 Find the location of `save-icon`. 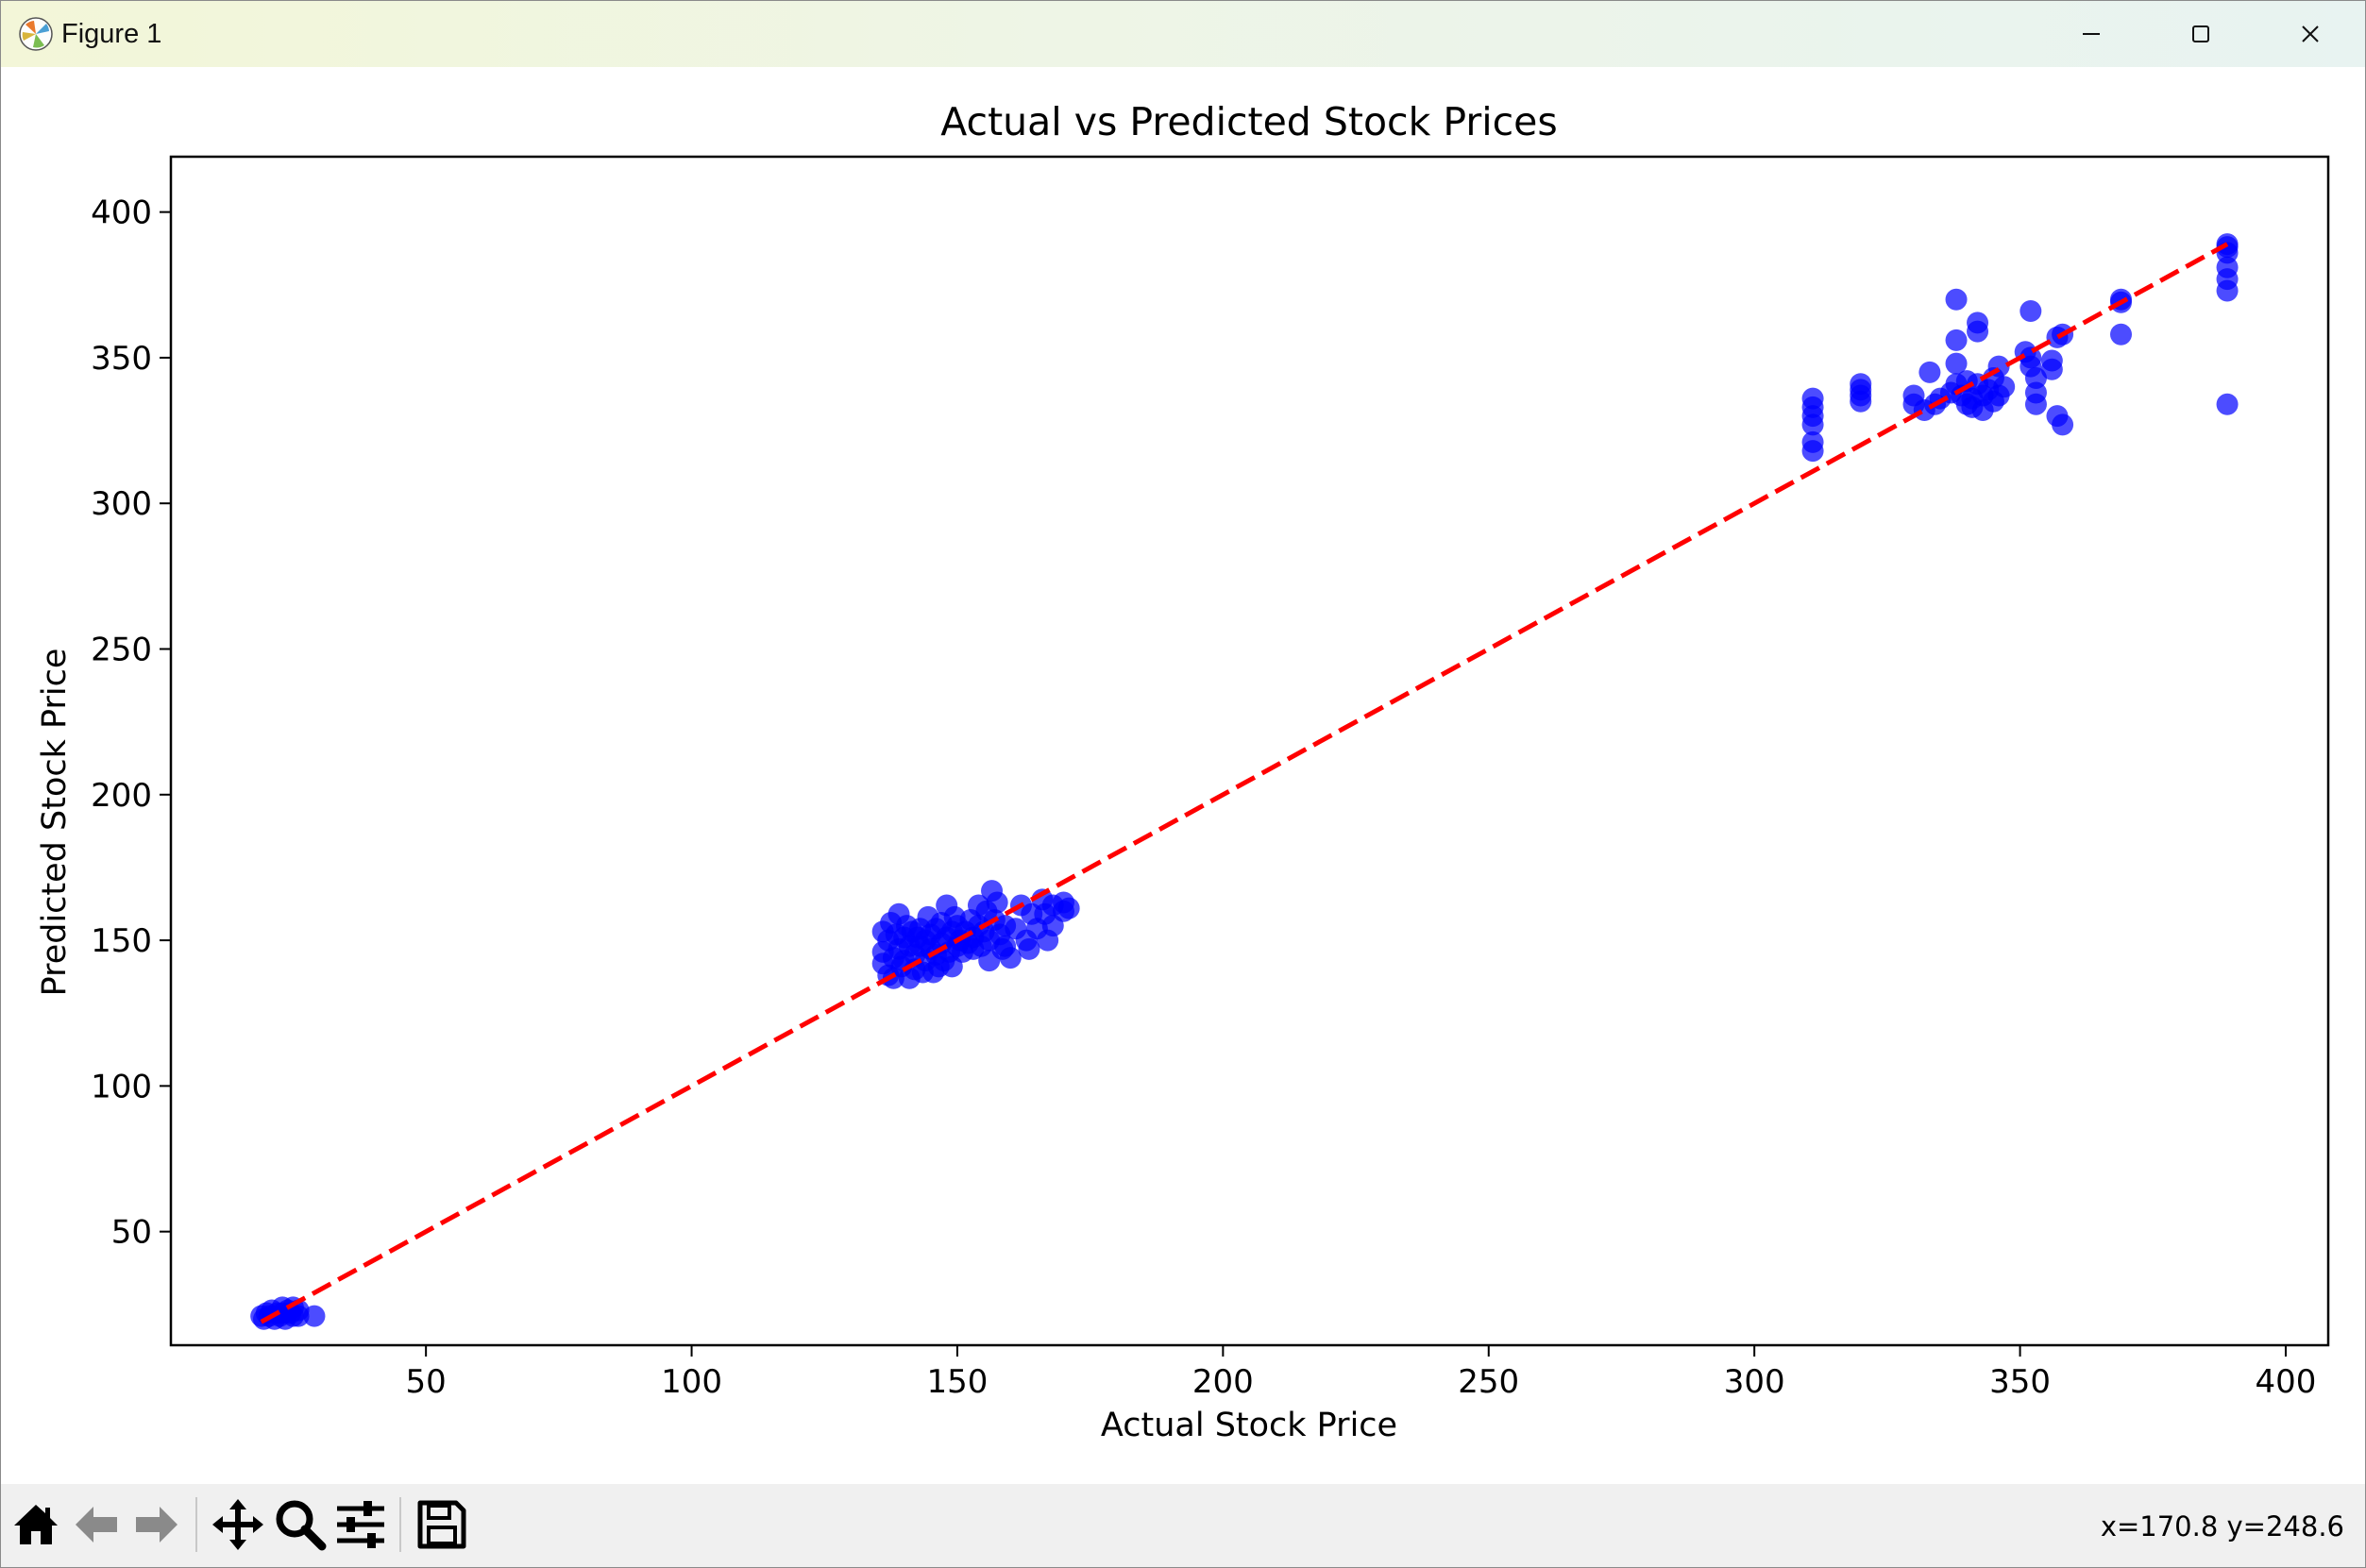

save-icon is located at coordinates (441, 1525).